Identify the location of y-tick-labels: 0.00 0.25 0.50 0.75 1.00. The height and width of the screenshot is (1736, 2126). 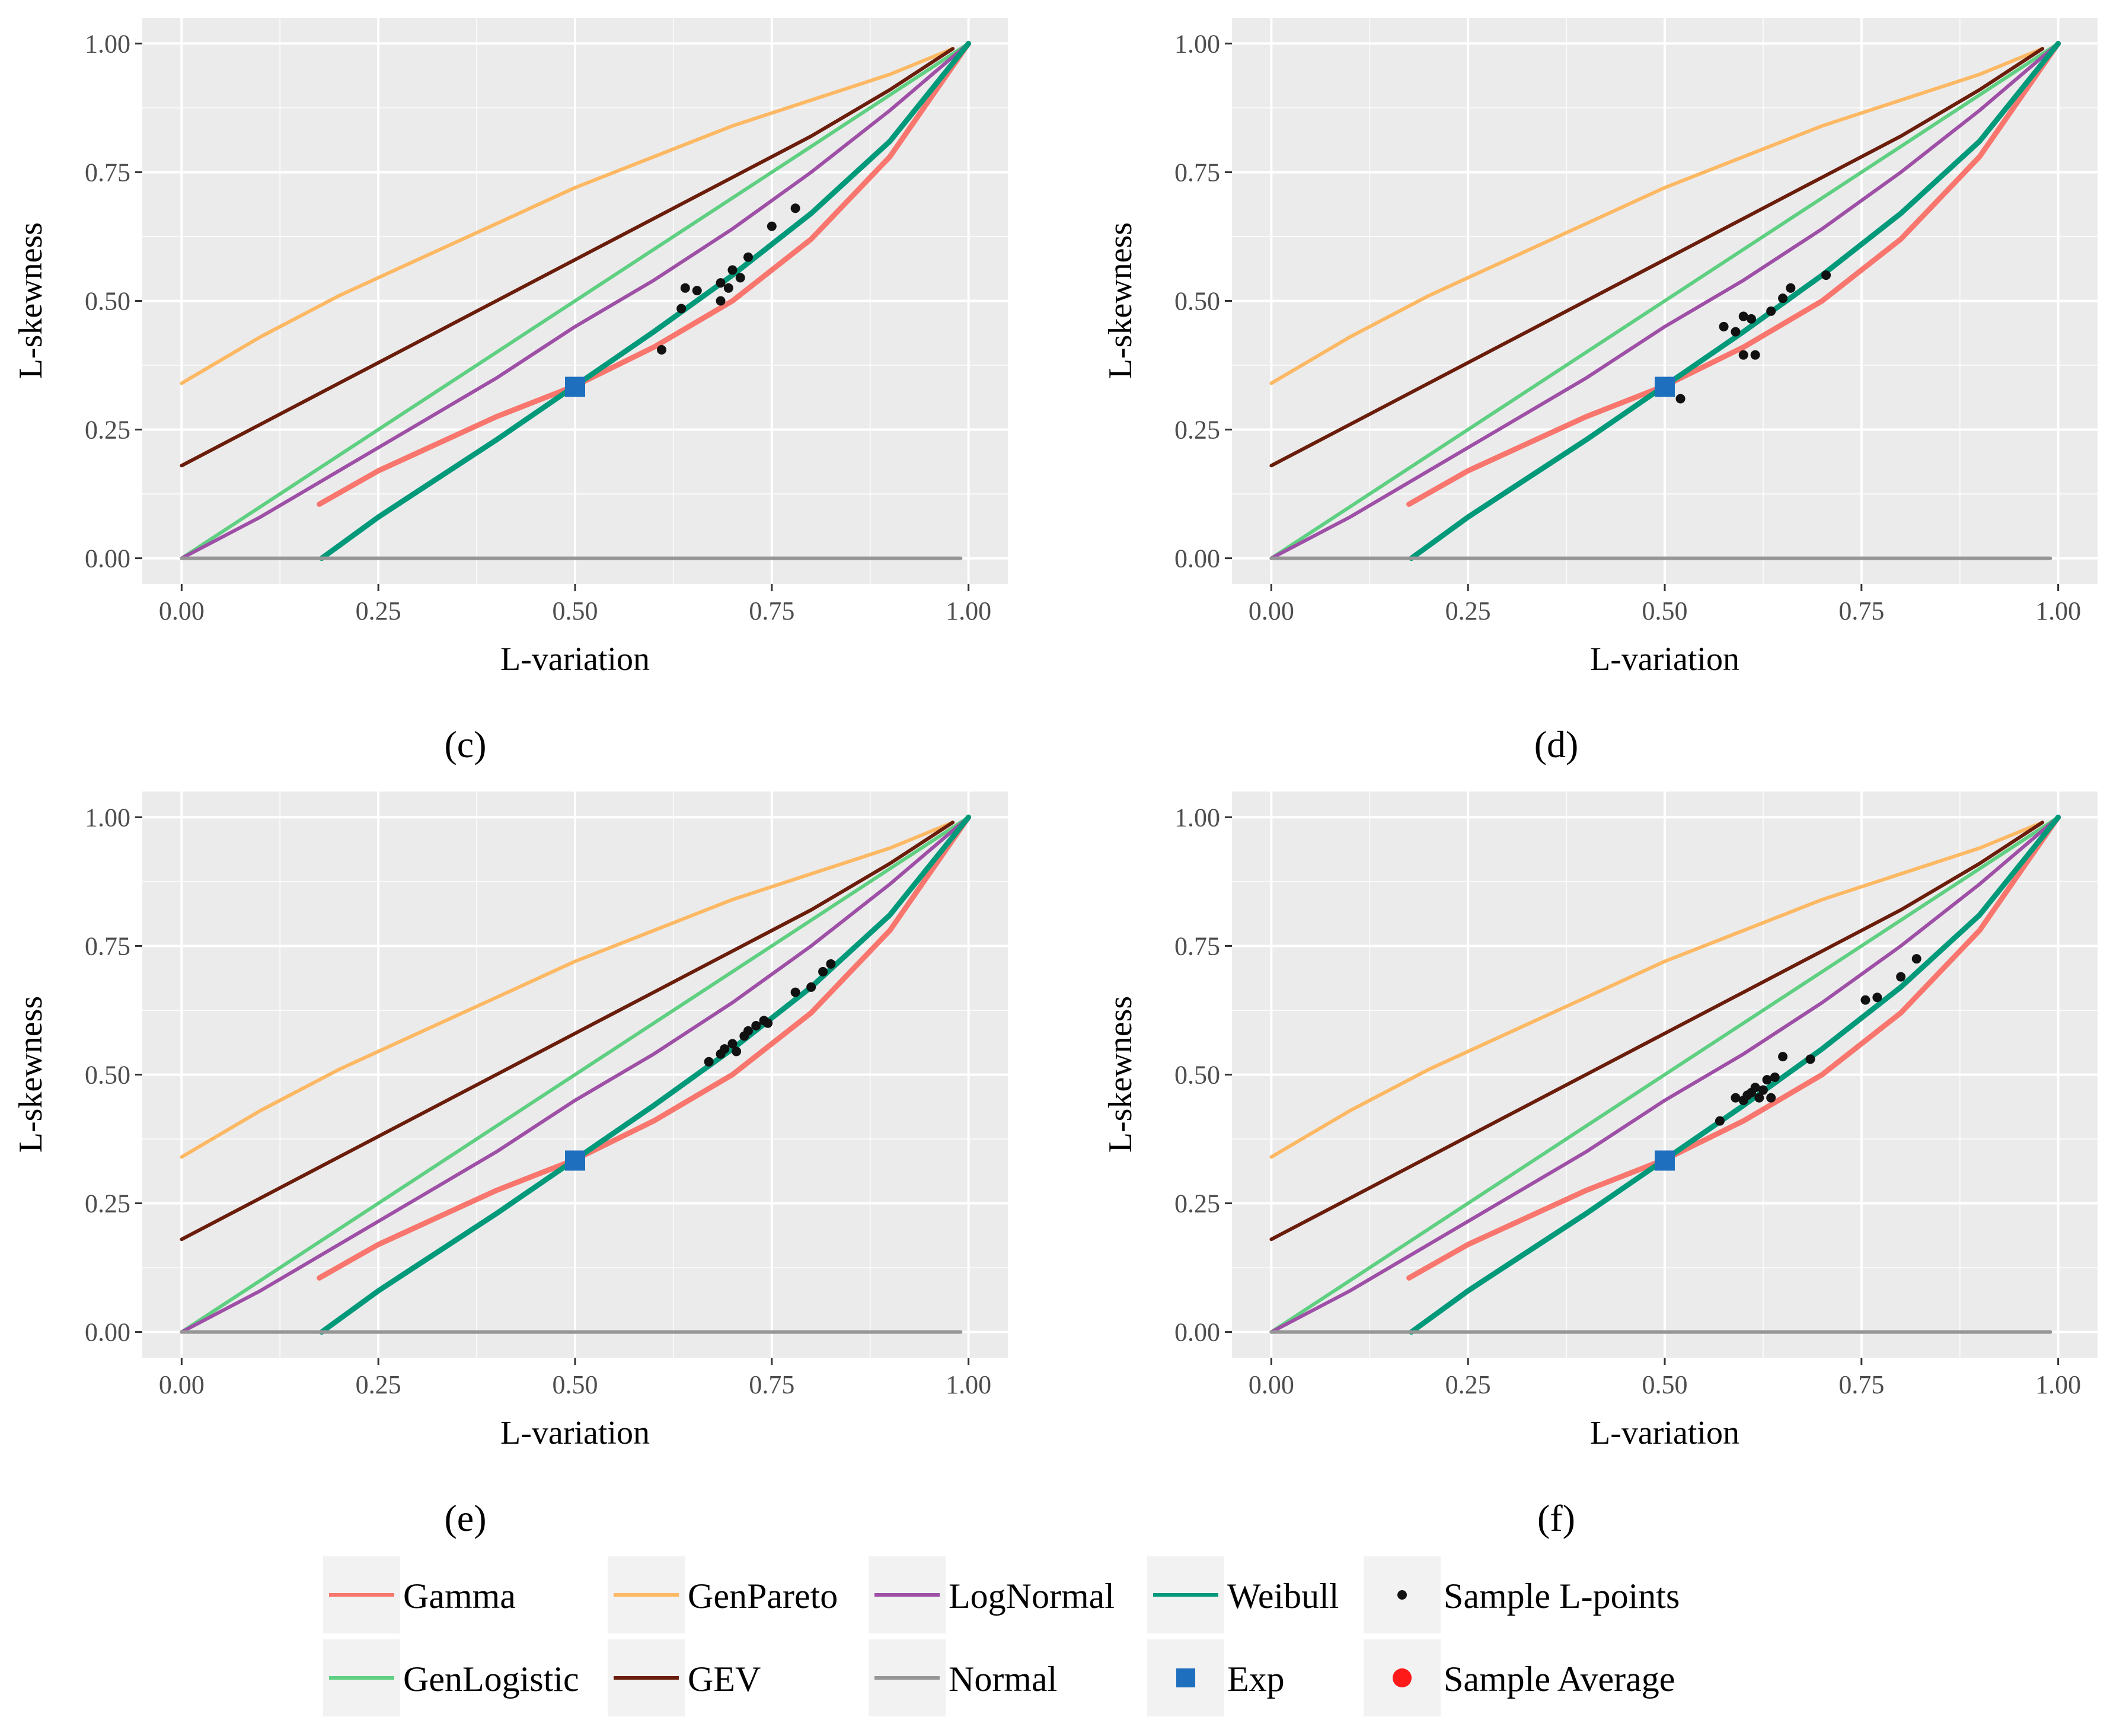
(113, 301).